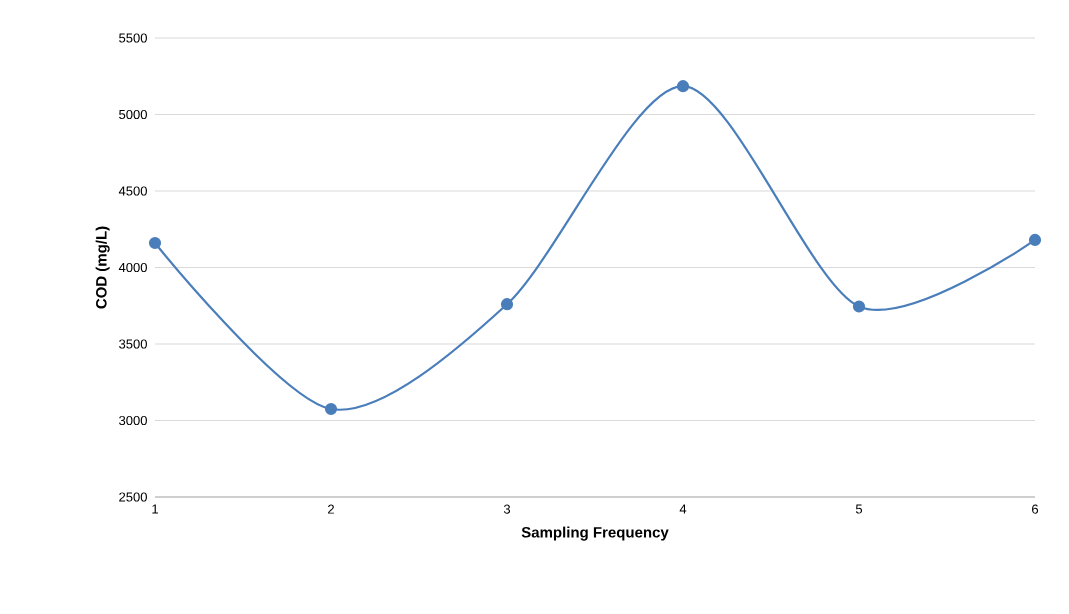  Describe the element at coordinates (132, 191) in the screenshot. I see `y-tick-label: 4500` at that location.